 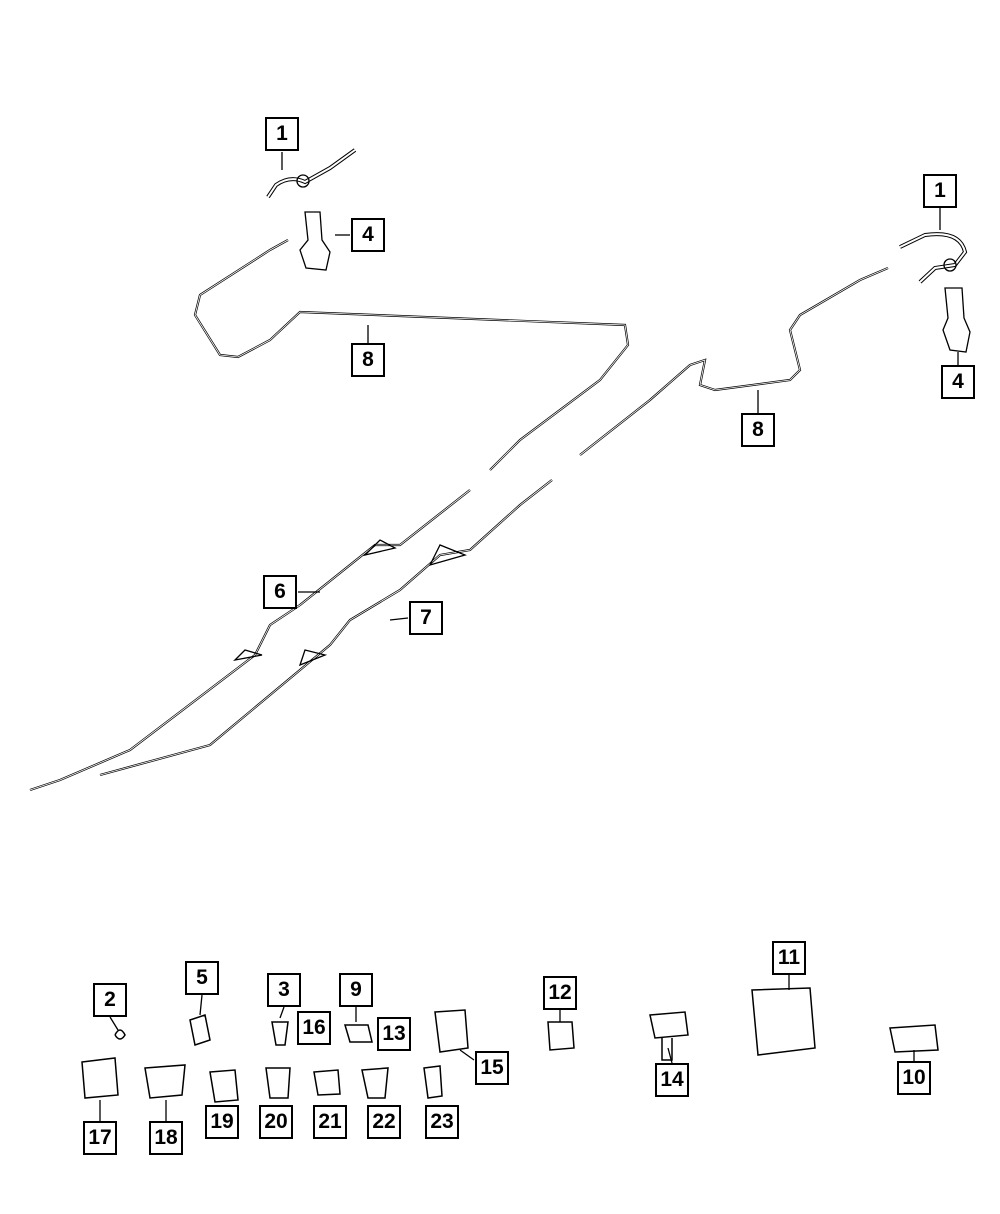 I want to click on callout-10: 10, so click(x=914, y=1078).